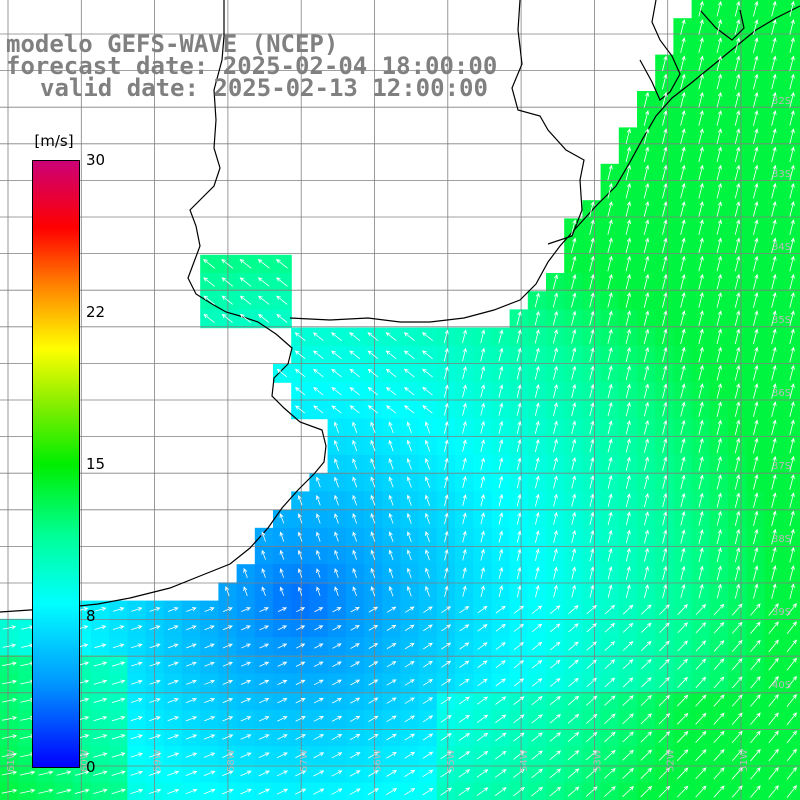  What do you see at coordinates (781, 101) in the screenshot?
I see `latitude-label: 32S` at bounding box center [781, 101].